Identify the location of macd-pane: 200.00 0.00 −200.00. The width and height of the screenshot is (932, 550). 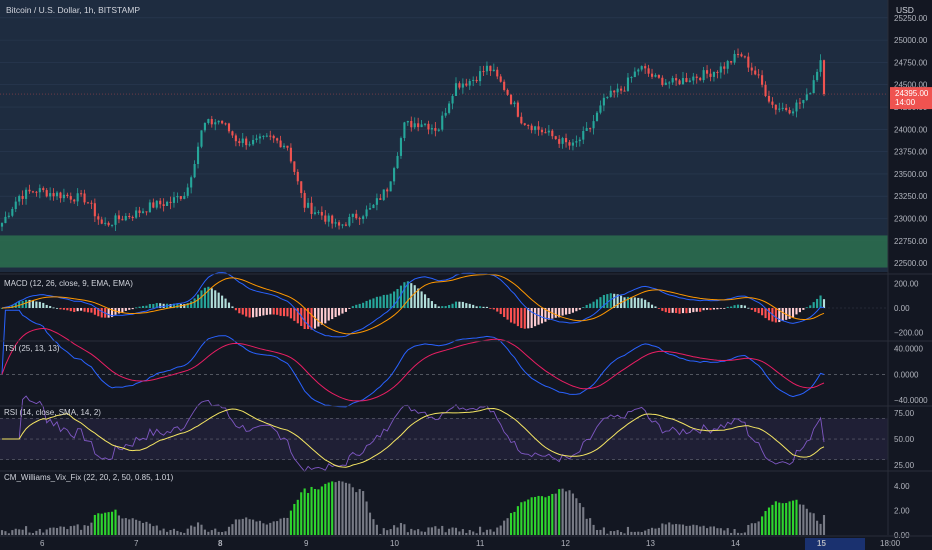
(462, 305).